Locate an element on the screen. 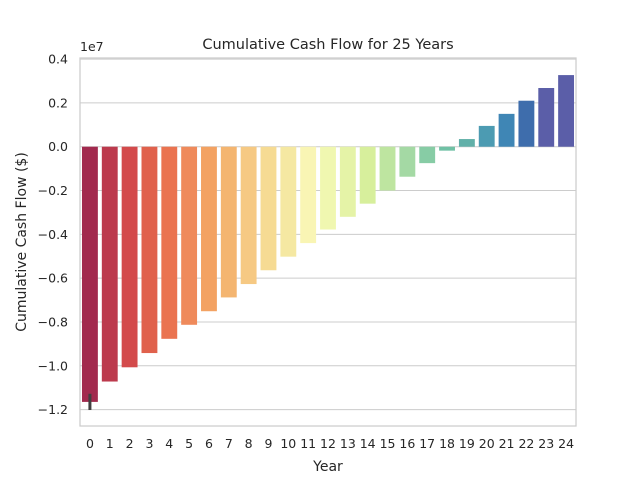  y-tick-label: −0.6 is located at coordinates (53, 278).